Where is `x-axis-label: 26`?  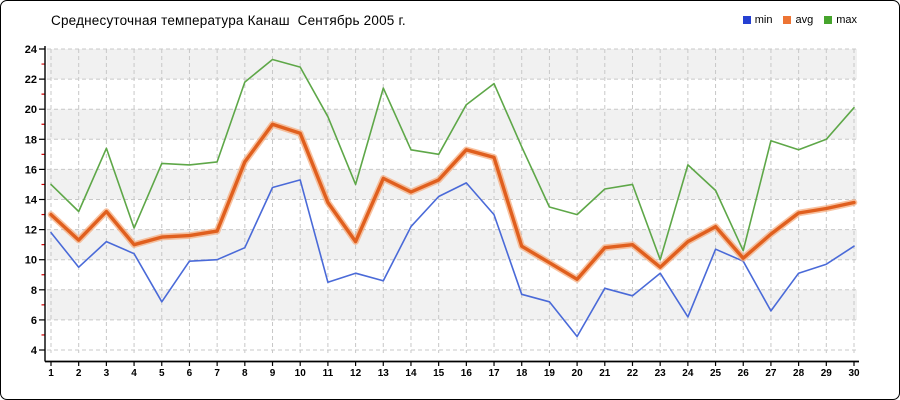
x-axis-label: 26 is located at coordinates (744, 373).